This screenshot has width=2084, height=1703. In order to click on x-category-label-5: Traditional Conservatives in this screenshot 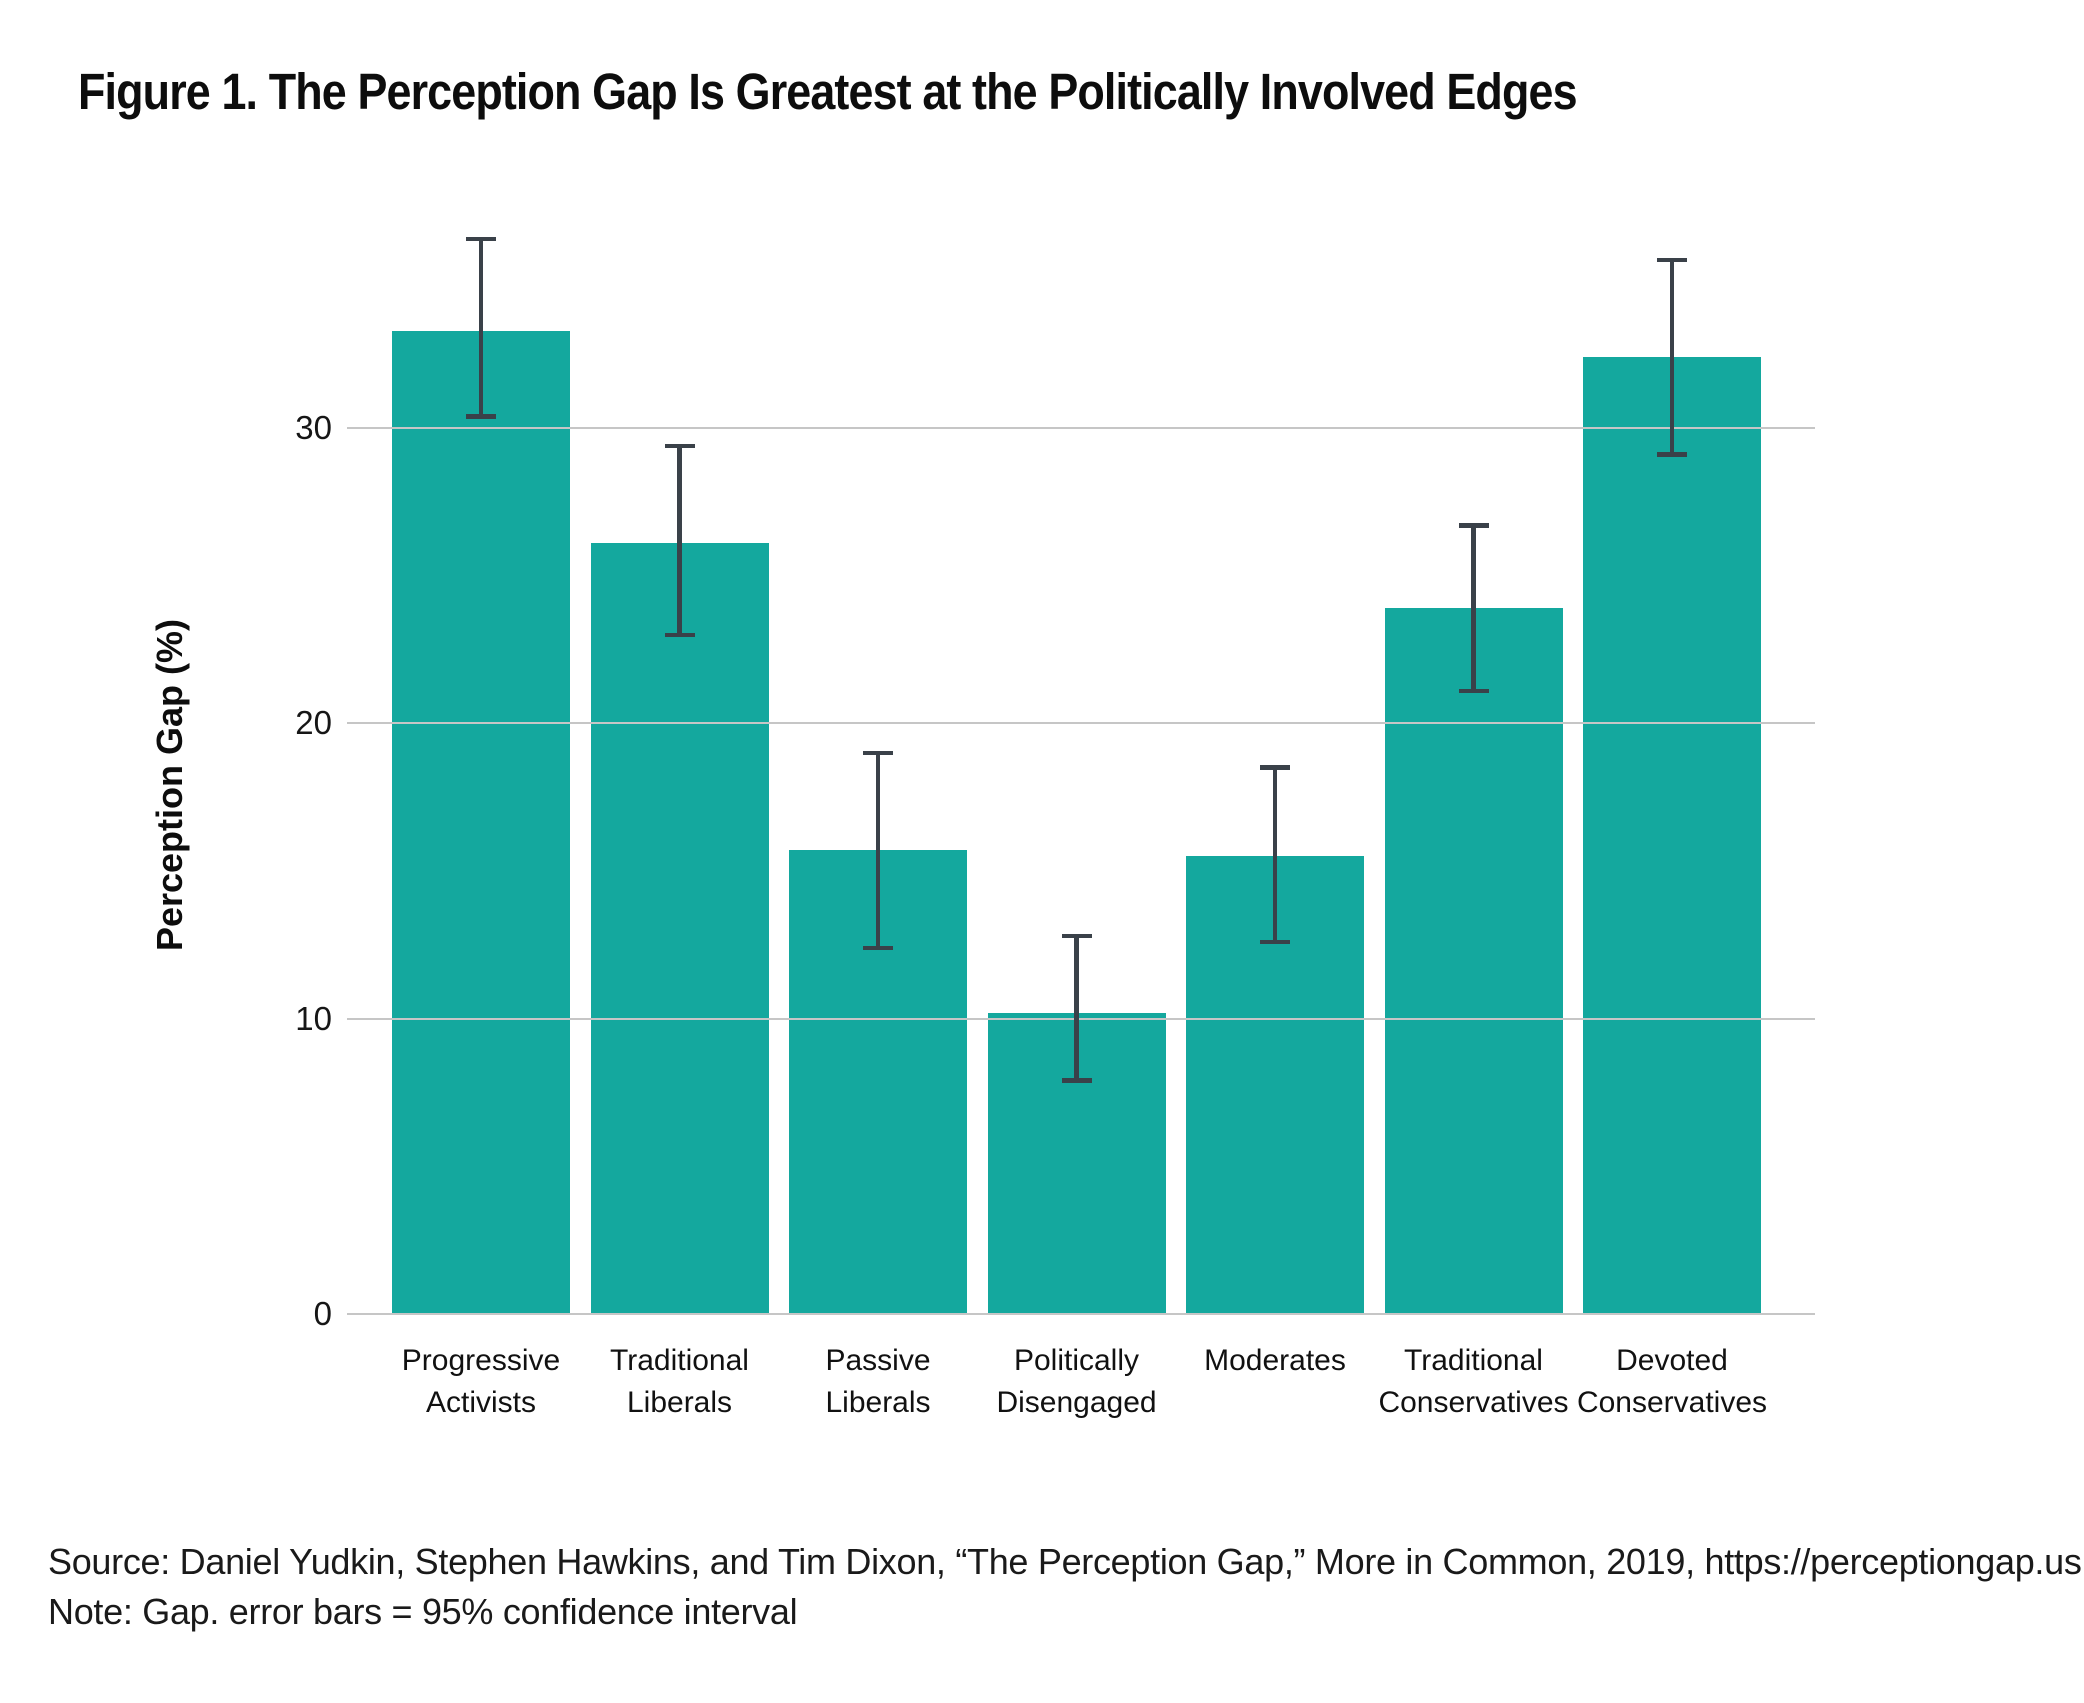, I will do `click(1473, 1381)`.